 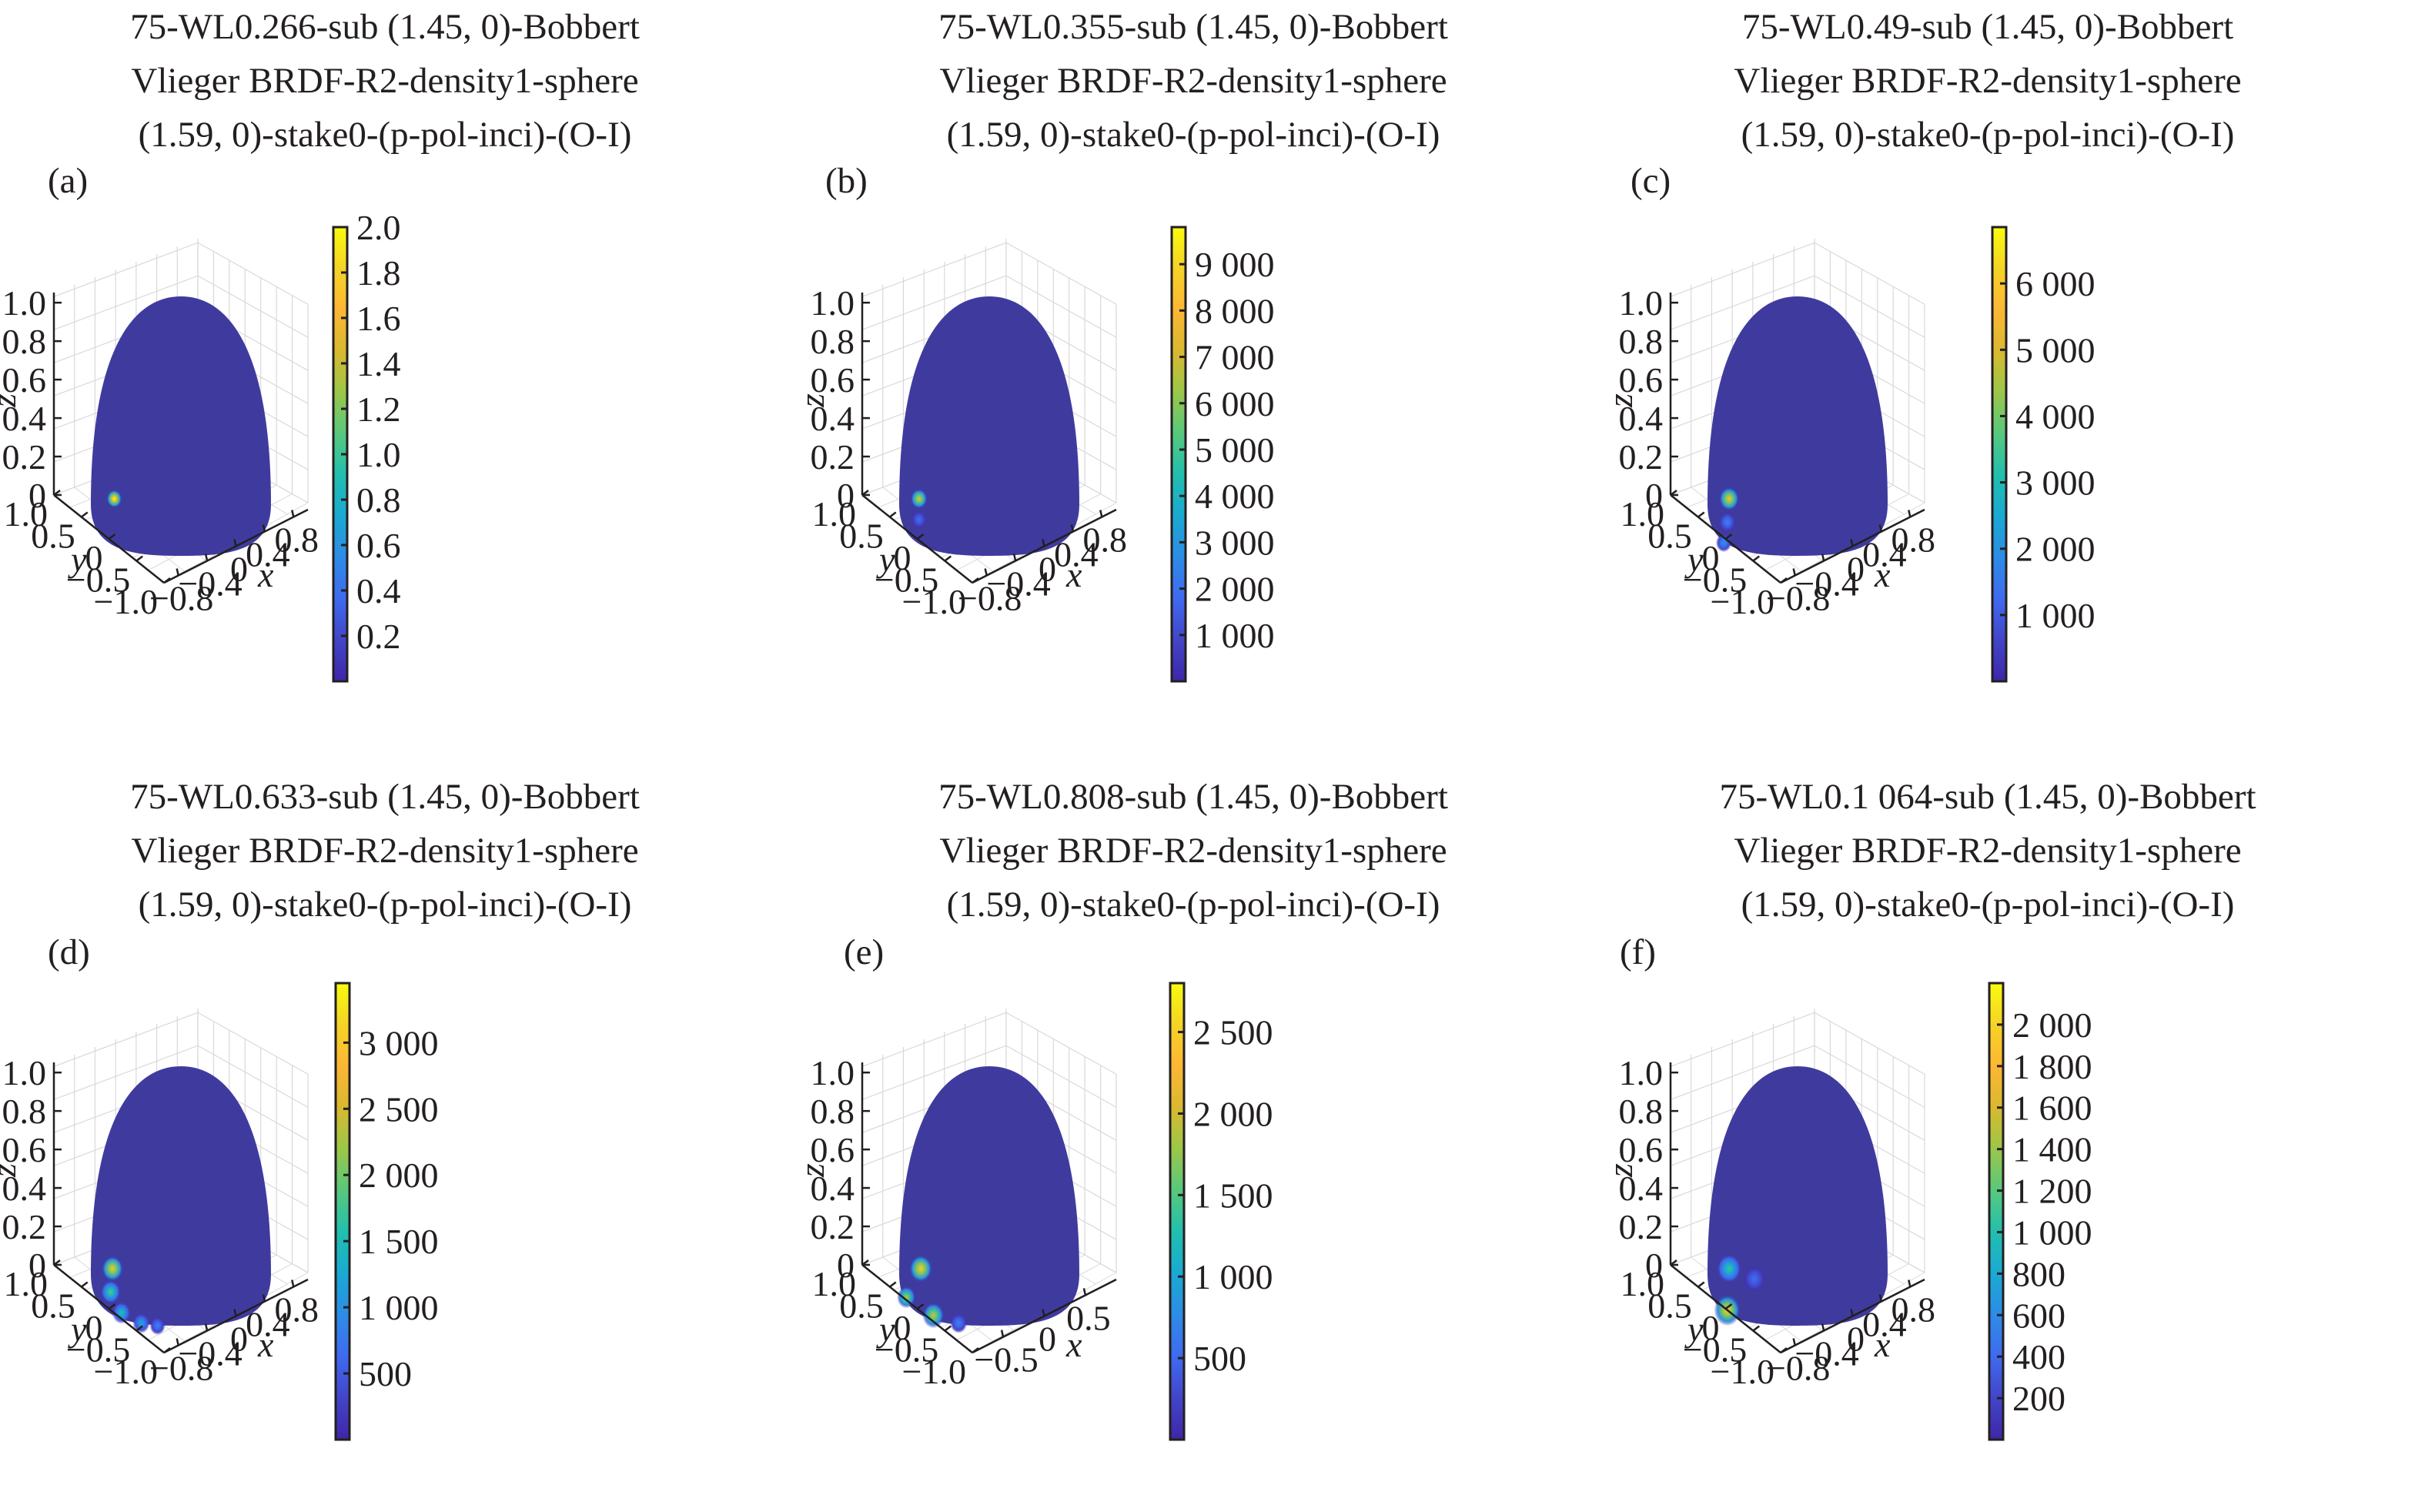 I want to click on colorbar-tick-label: 1 500, so click(x=1233, y=1195).